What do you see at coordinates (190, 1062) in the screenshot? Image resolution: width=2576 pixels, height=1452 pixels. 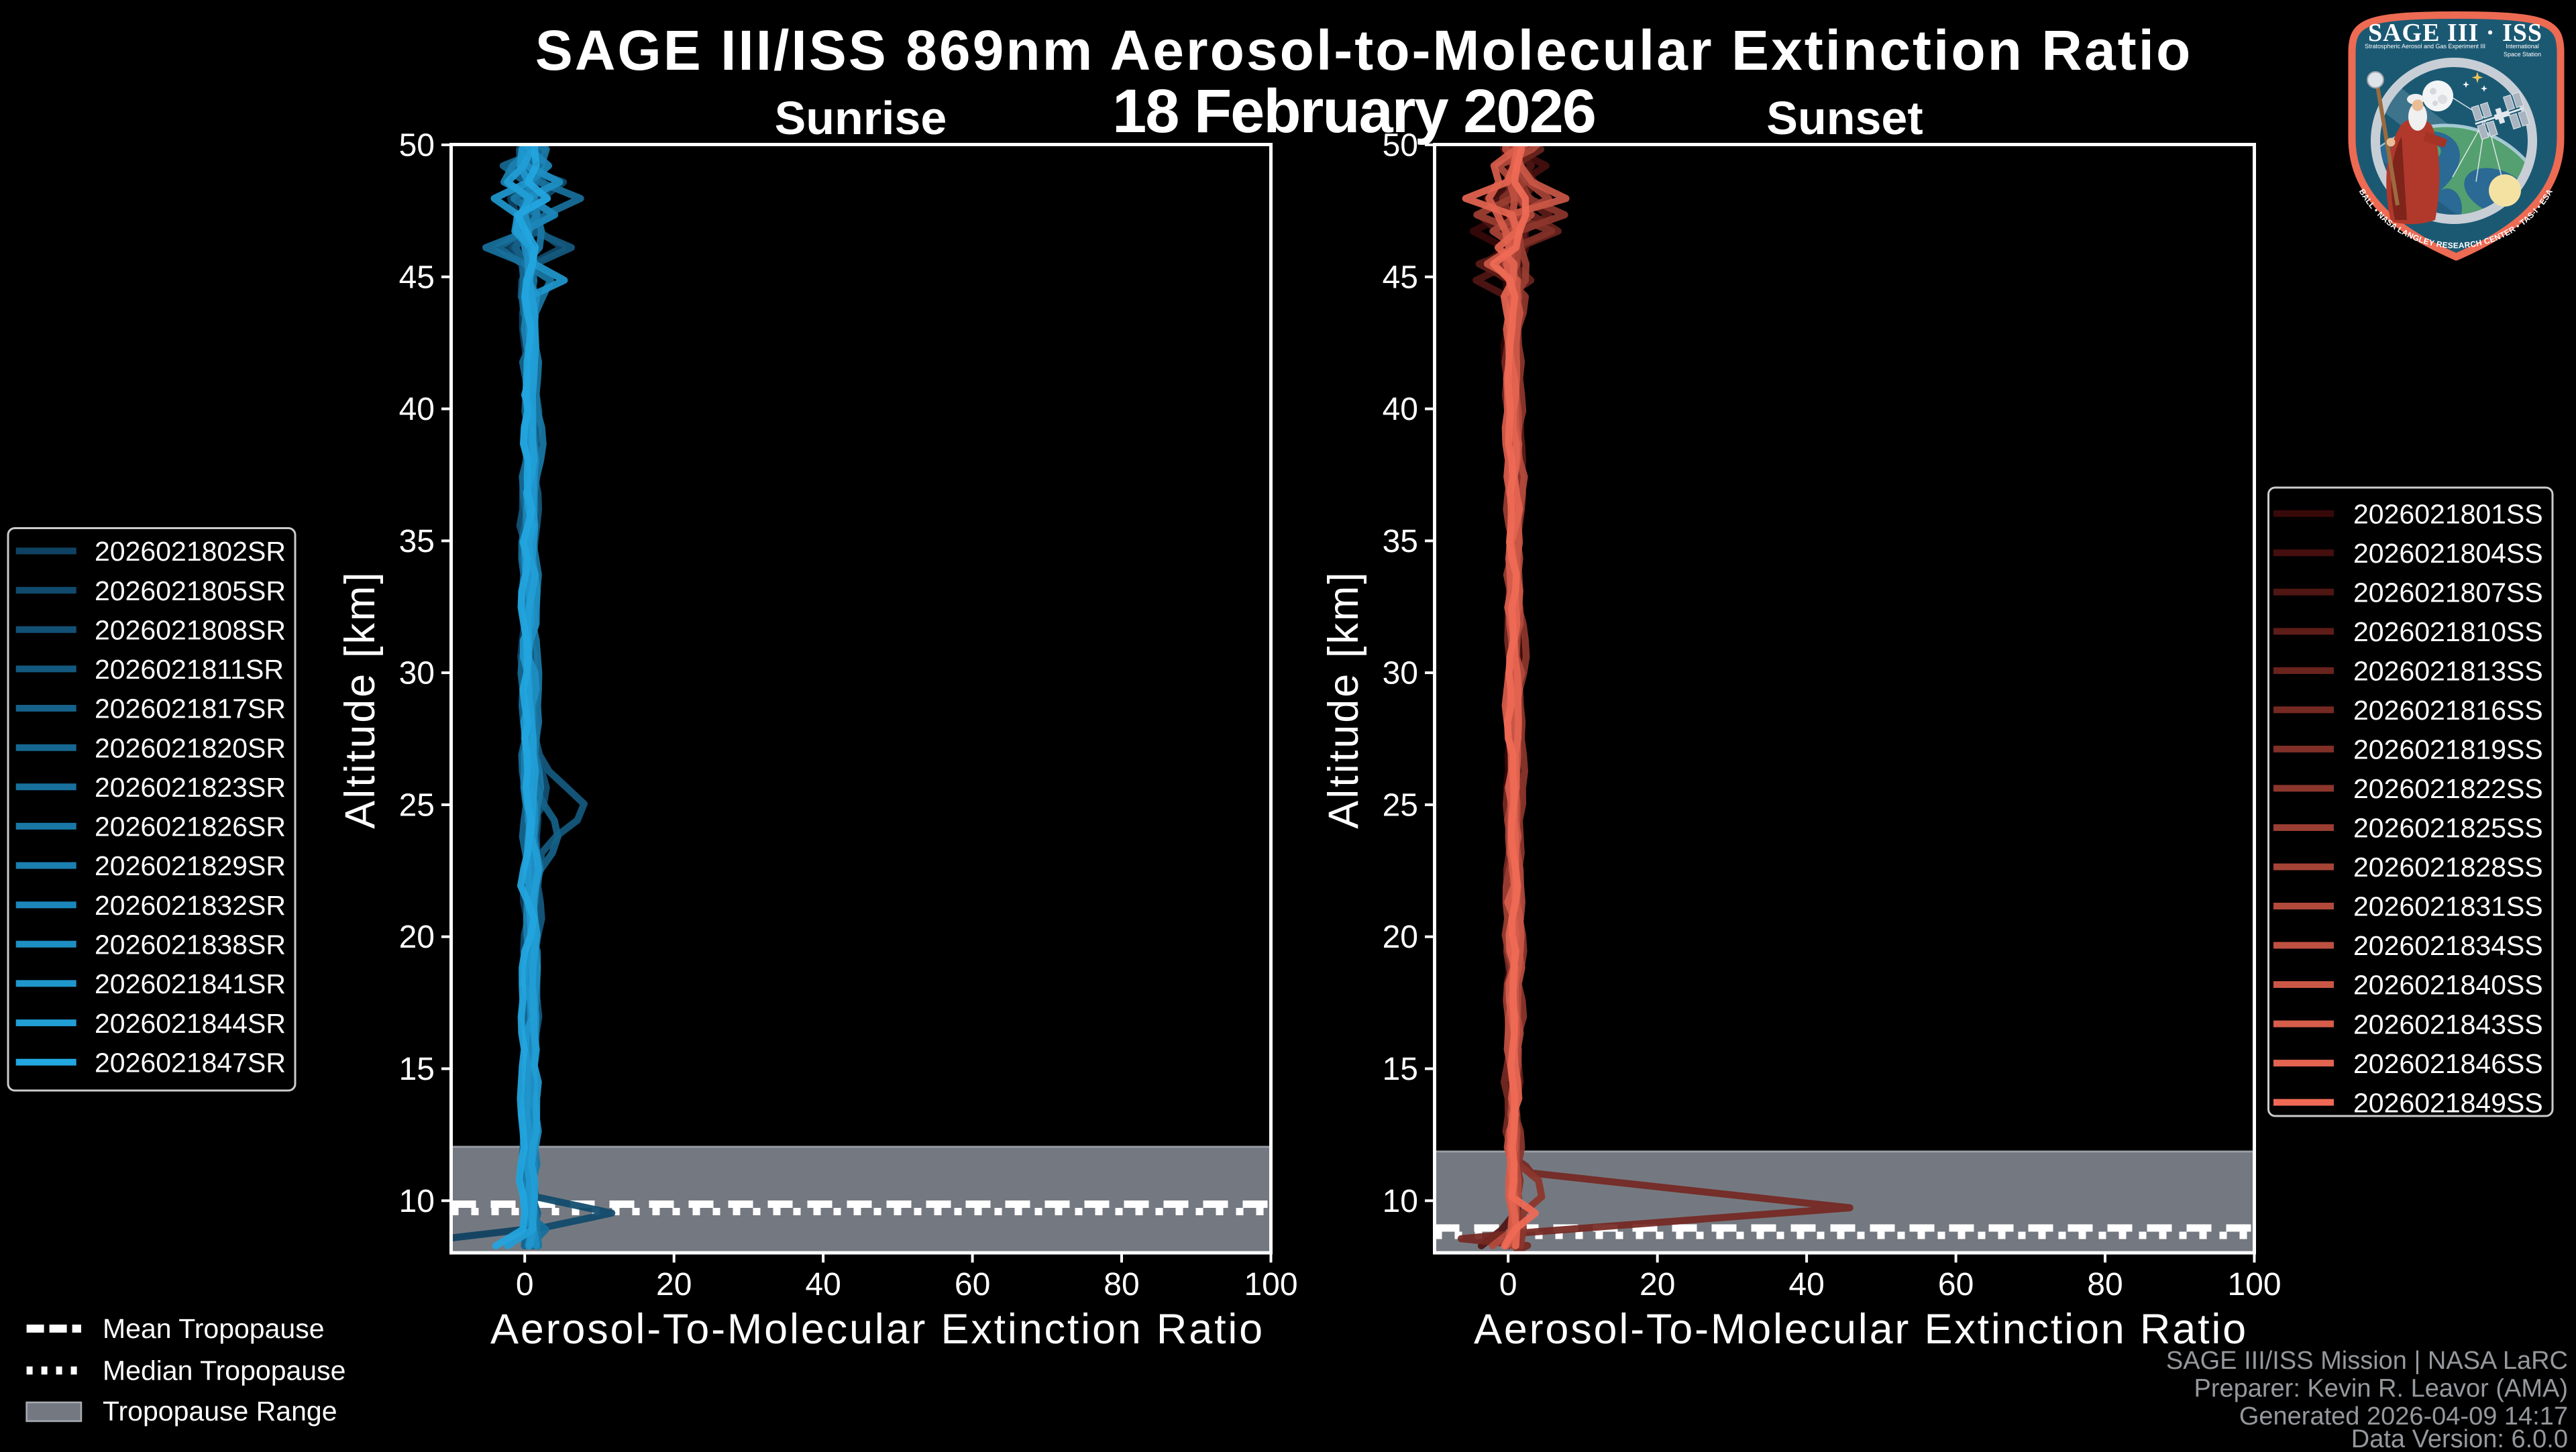 I see `svg-text: 2026021847SR` at bounding box center [190, 1062].